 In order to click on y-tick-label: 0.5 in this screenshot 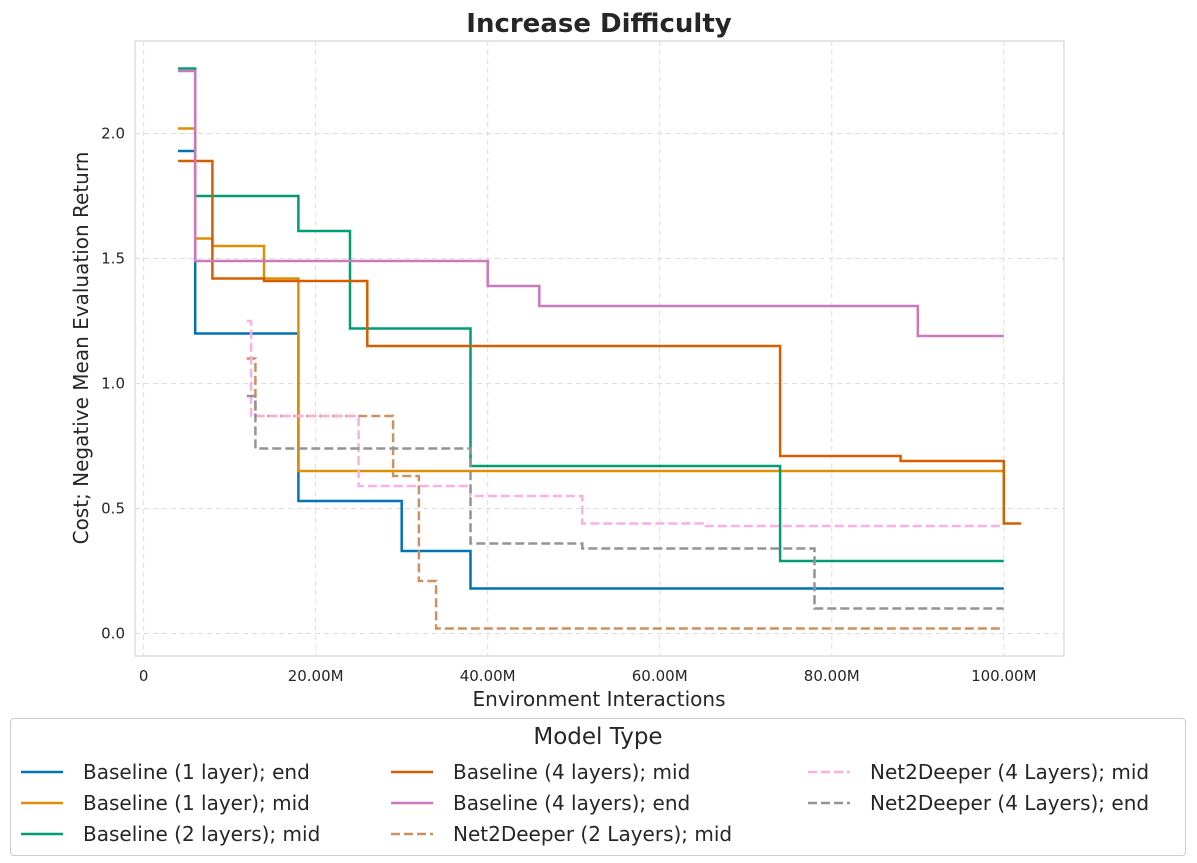, I will do `click(113, 509)`.